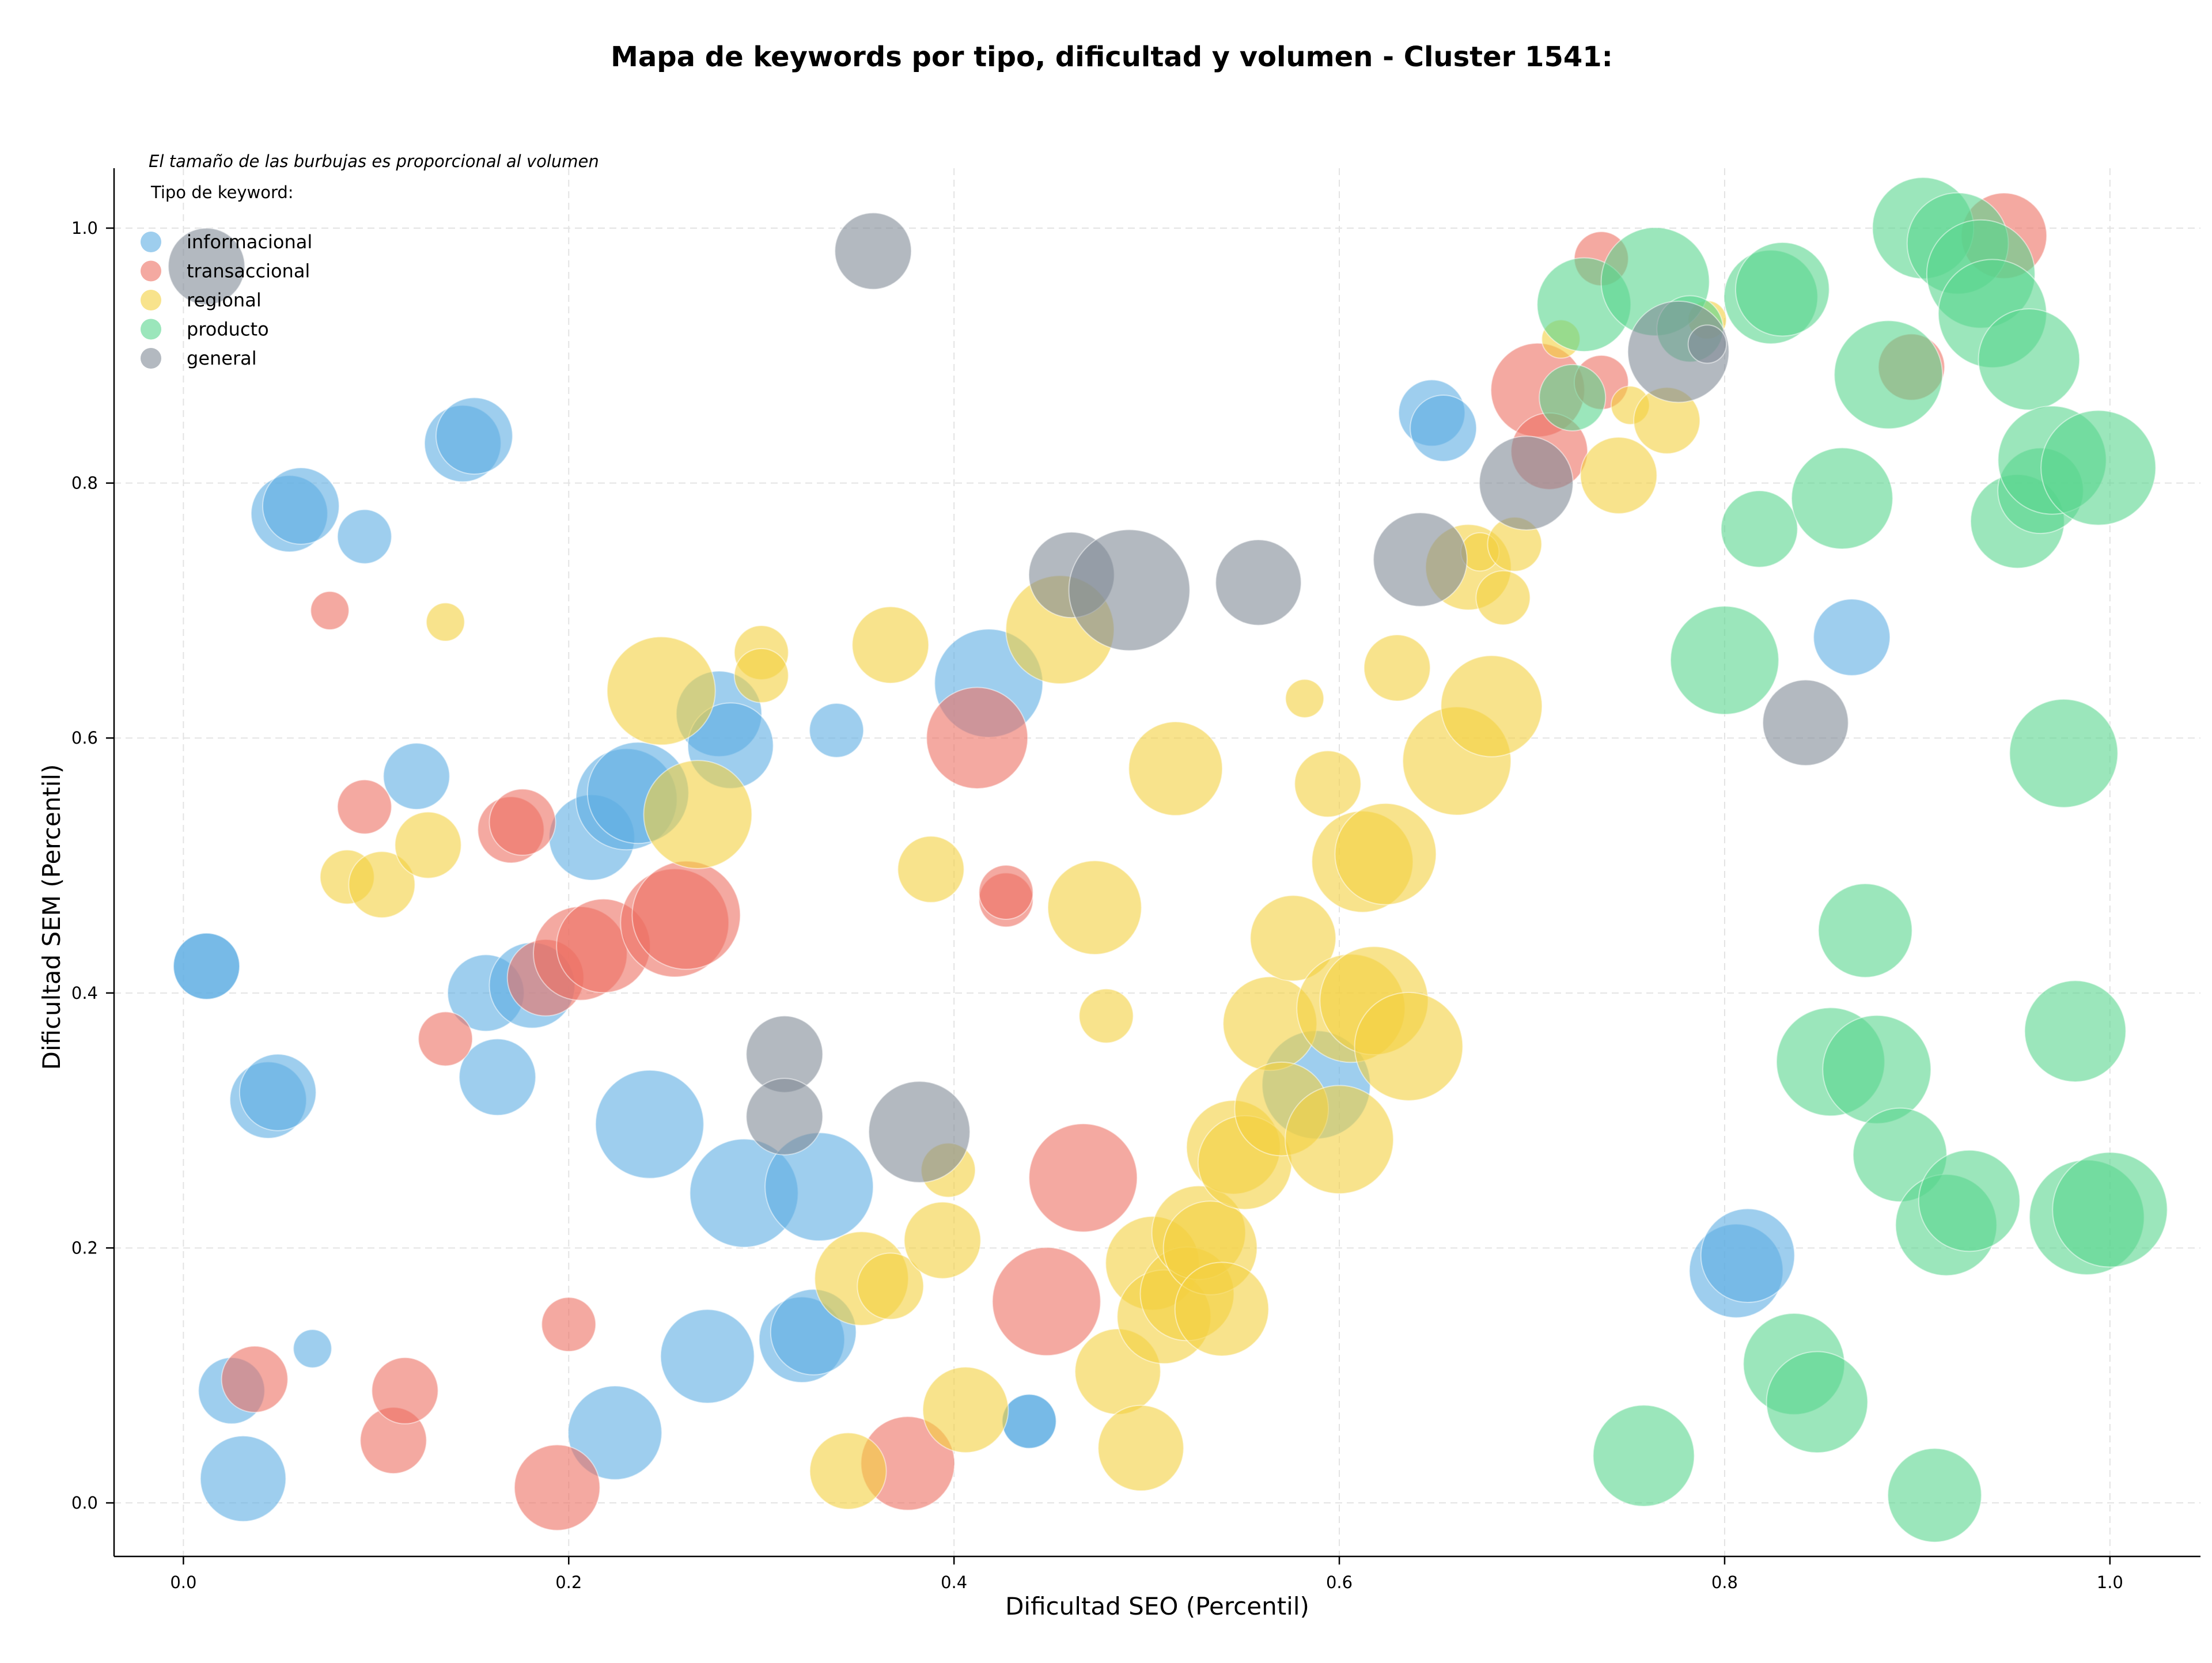 Image resolution: width=2212 pixels, height=1663 pixels. What do you see at coordinates (1157, 1606) in the screenshot?
I see `x-axis-label: Dificultad SEO (Percentil)` at bounding box center [1157, 1606].